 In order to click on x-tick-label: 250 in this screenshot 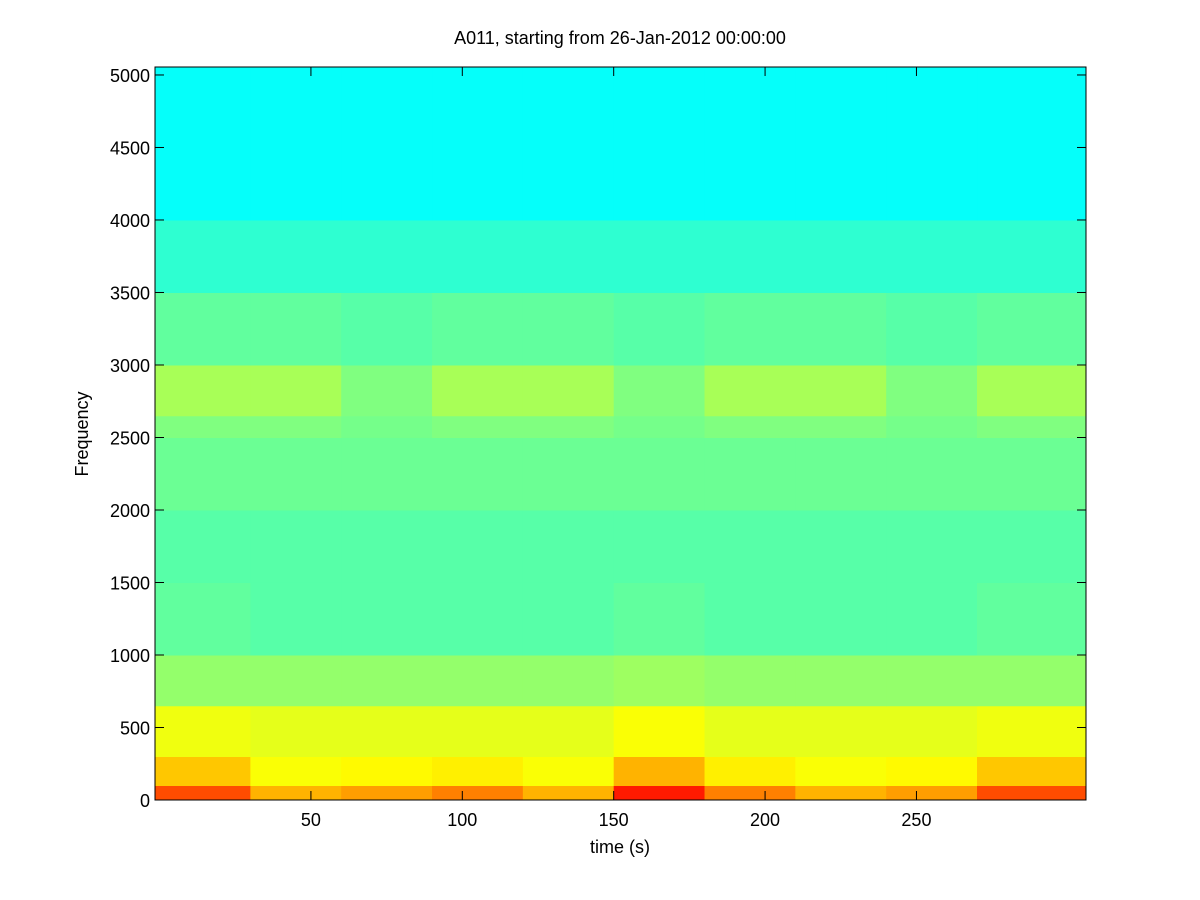, I will do `click(916, 820)`.